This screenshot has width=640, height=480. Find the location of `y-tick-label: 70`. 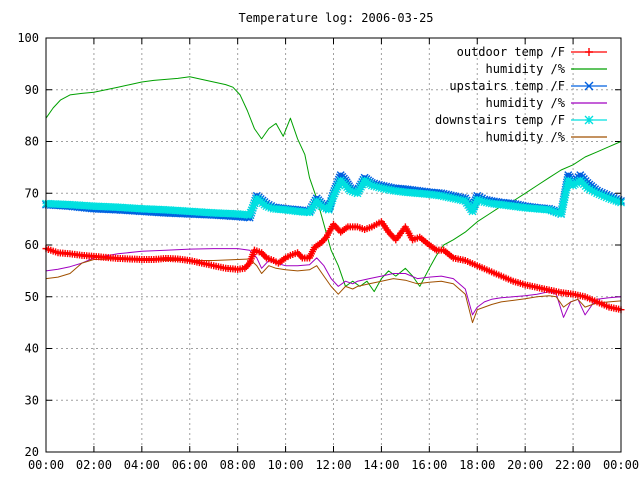

y-tick-label: 70 is located at coordinates (32, 193).